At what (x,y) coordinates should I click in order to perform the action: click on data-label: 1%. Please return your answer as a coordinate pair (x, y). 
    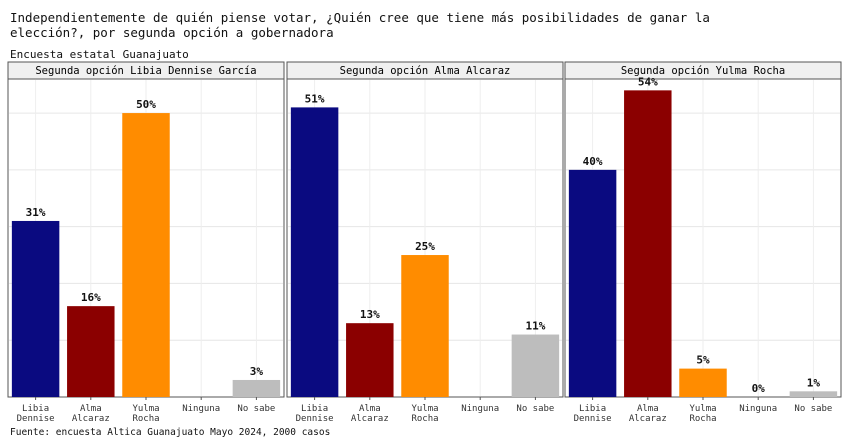
    Looking at the image, I should click on (814, 382).